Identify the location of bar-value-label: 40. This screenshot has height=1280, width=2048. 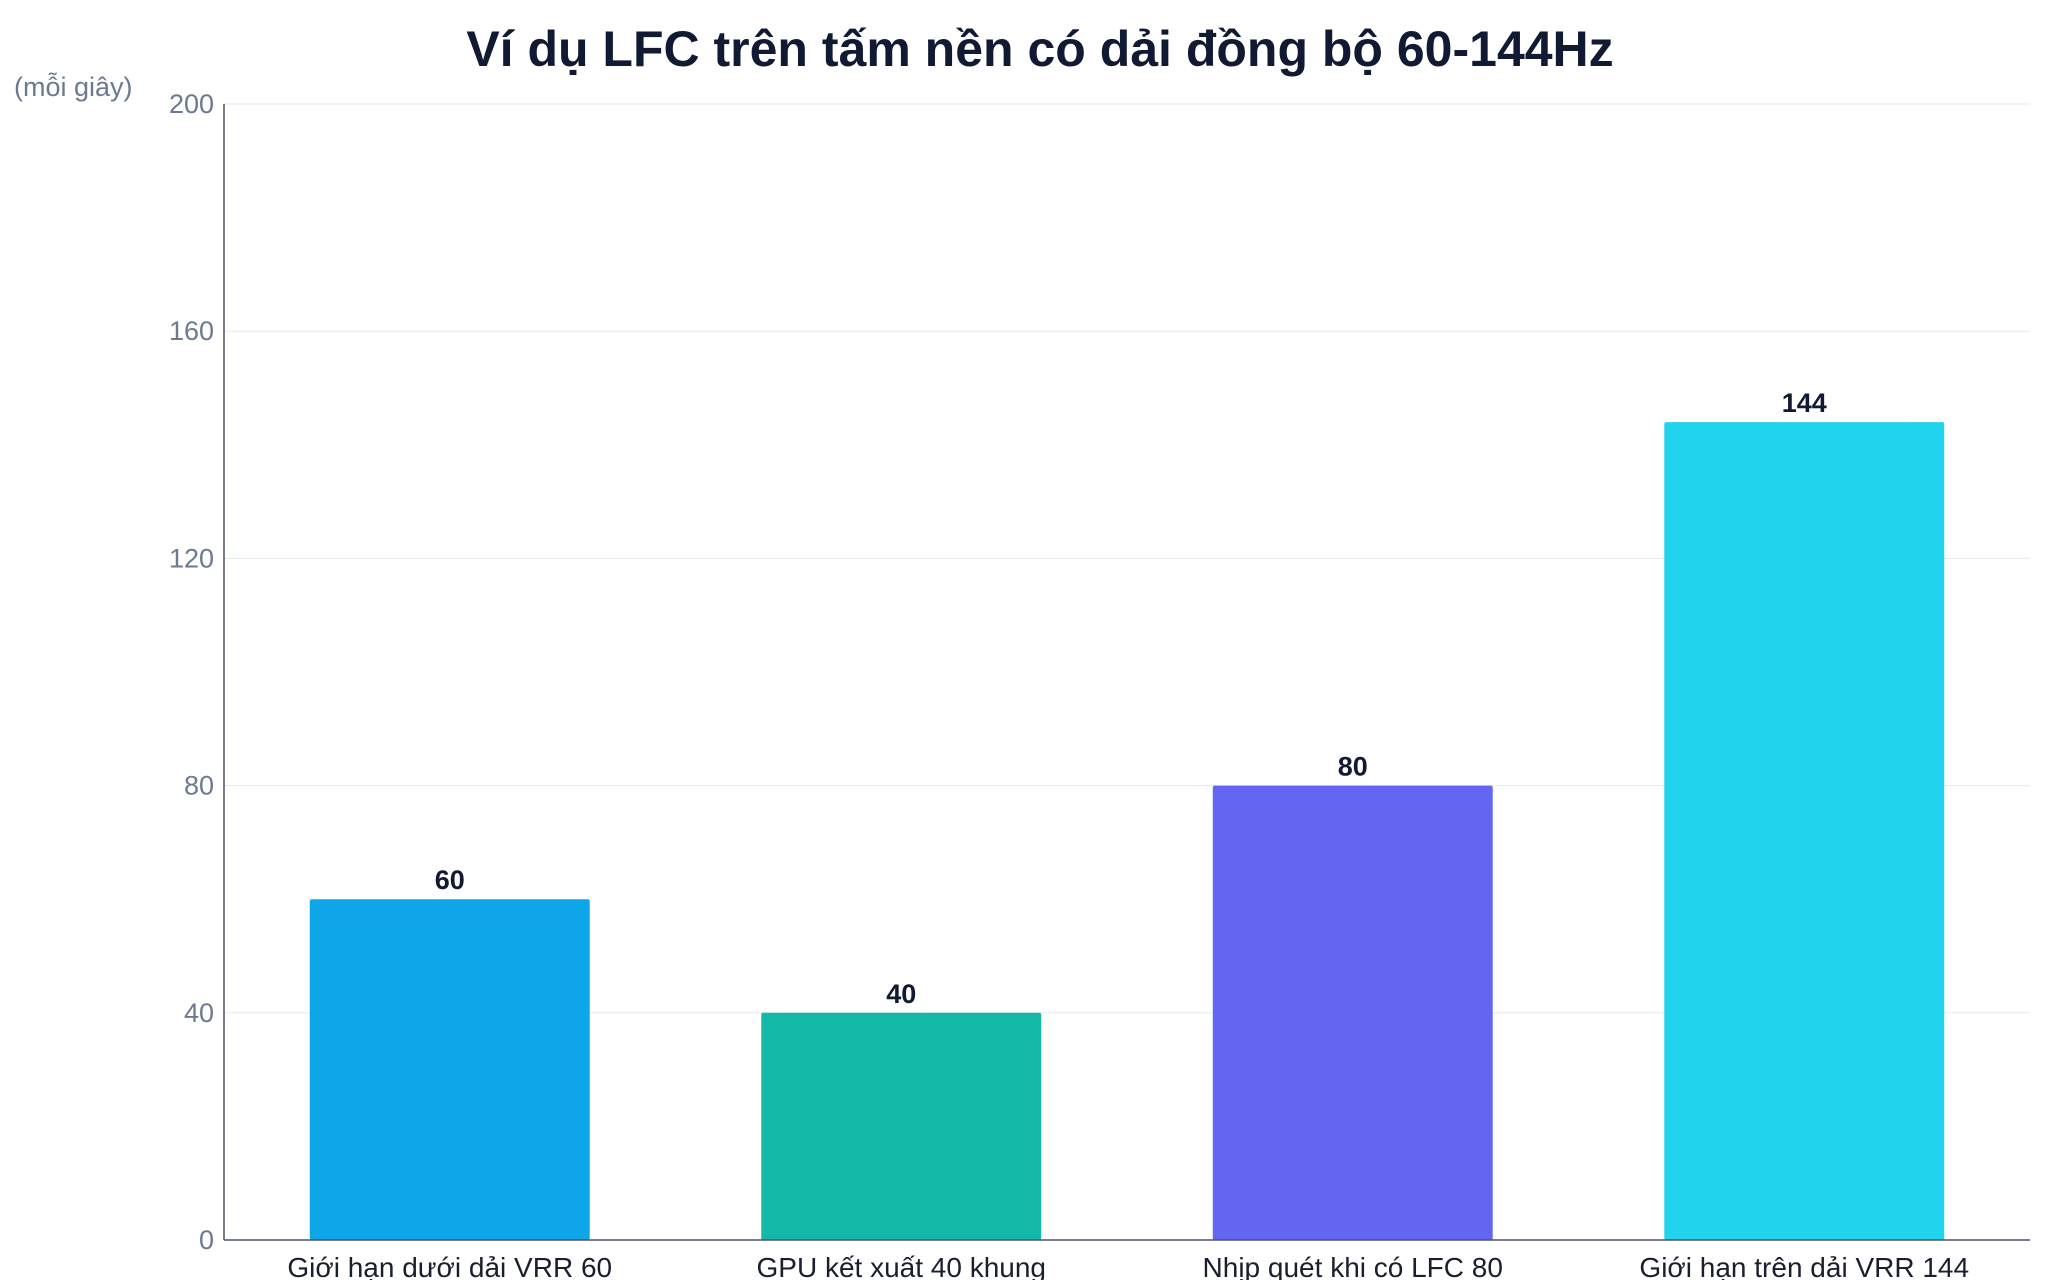
(901, 994).